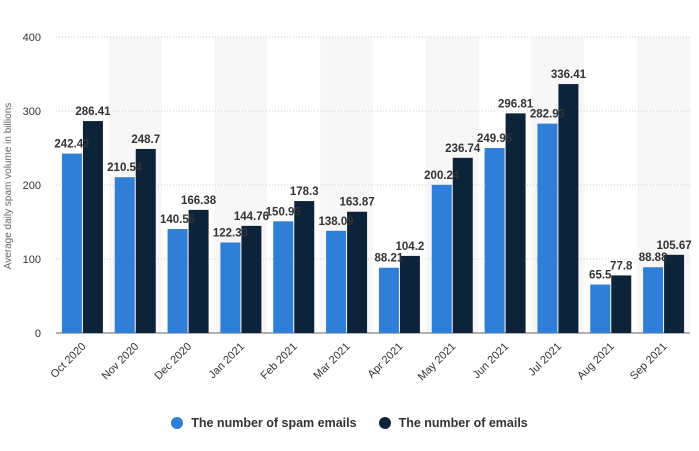 The height and width of the screenshot is (451, 699). Describe the element at coordinates (274, 423) in the screenshot. I see `legend-label-spam: The number of spam emails` at that location.